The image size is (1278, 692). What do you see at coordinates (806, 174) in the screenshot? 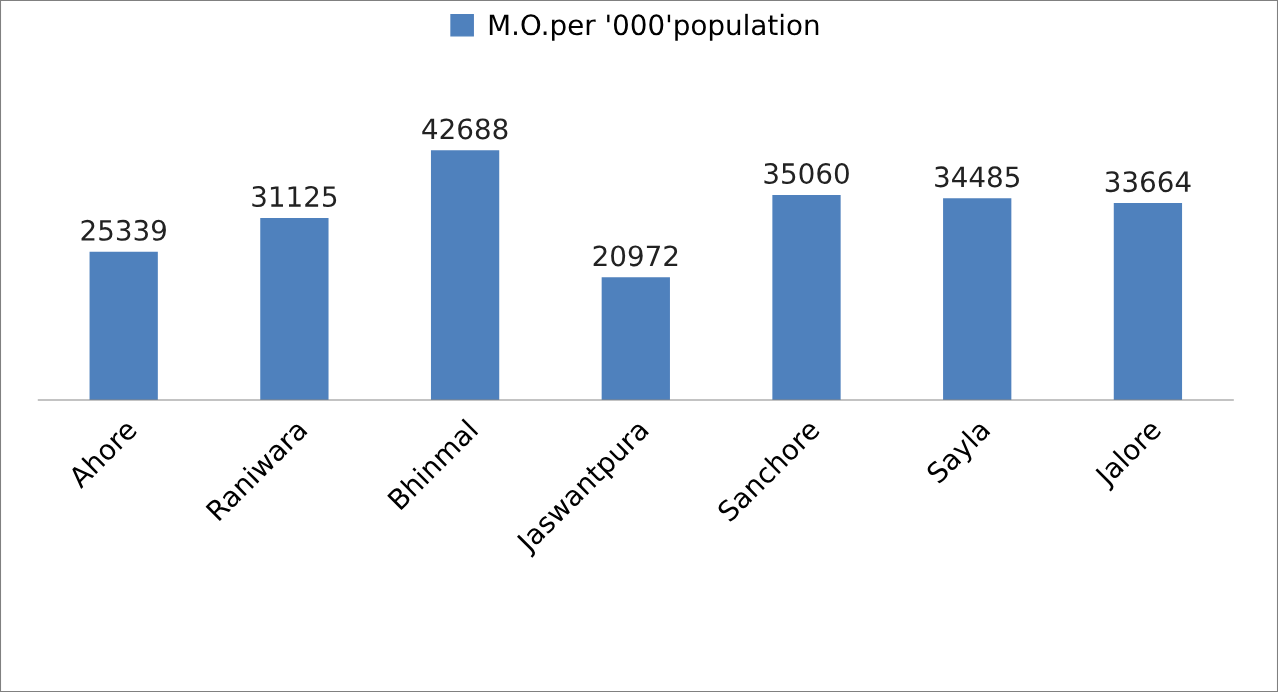
I see `data-label: 35060` at bounding box center [806, 174].